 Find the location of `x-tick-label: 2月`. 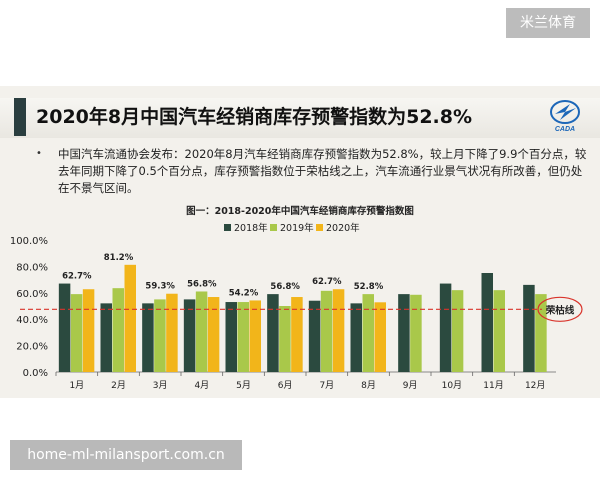

x-tick-label: 2月 is located at coordinates (118, 385).